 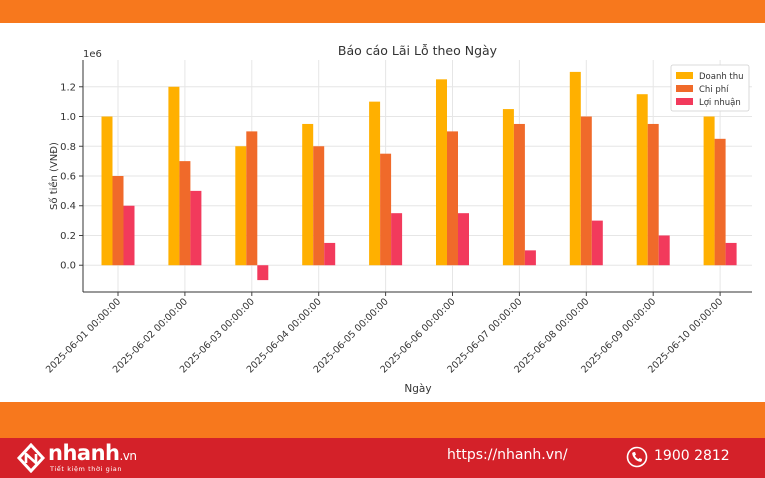 I want to click on legend-label: Chi phí, so click(x=714, y=90).